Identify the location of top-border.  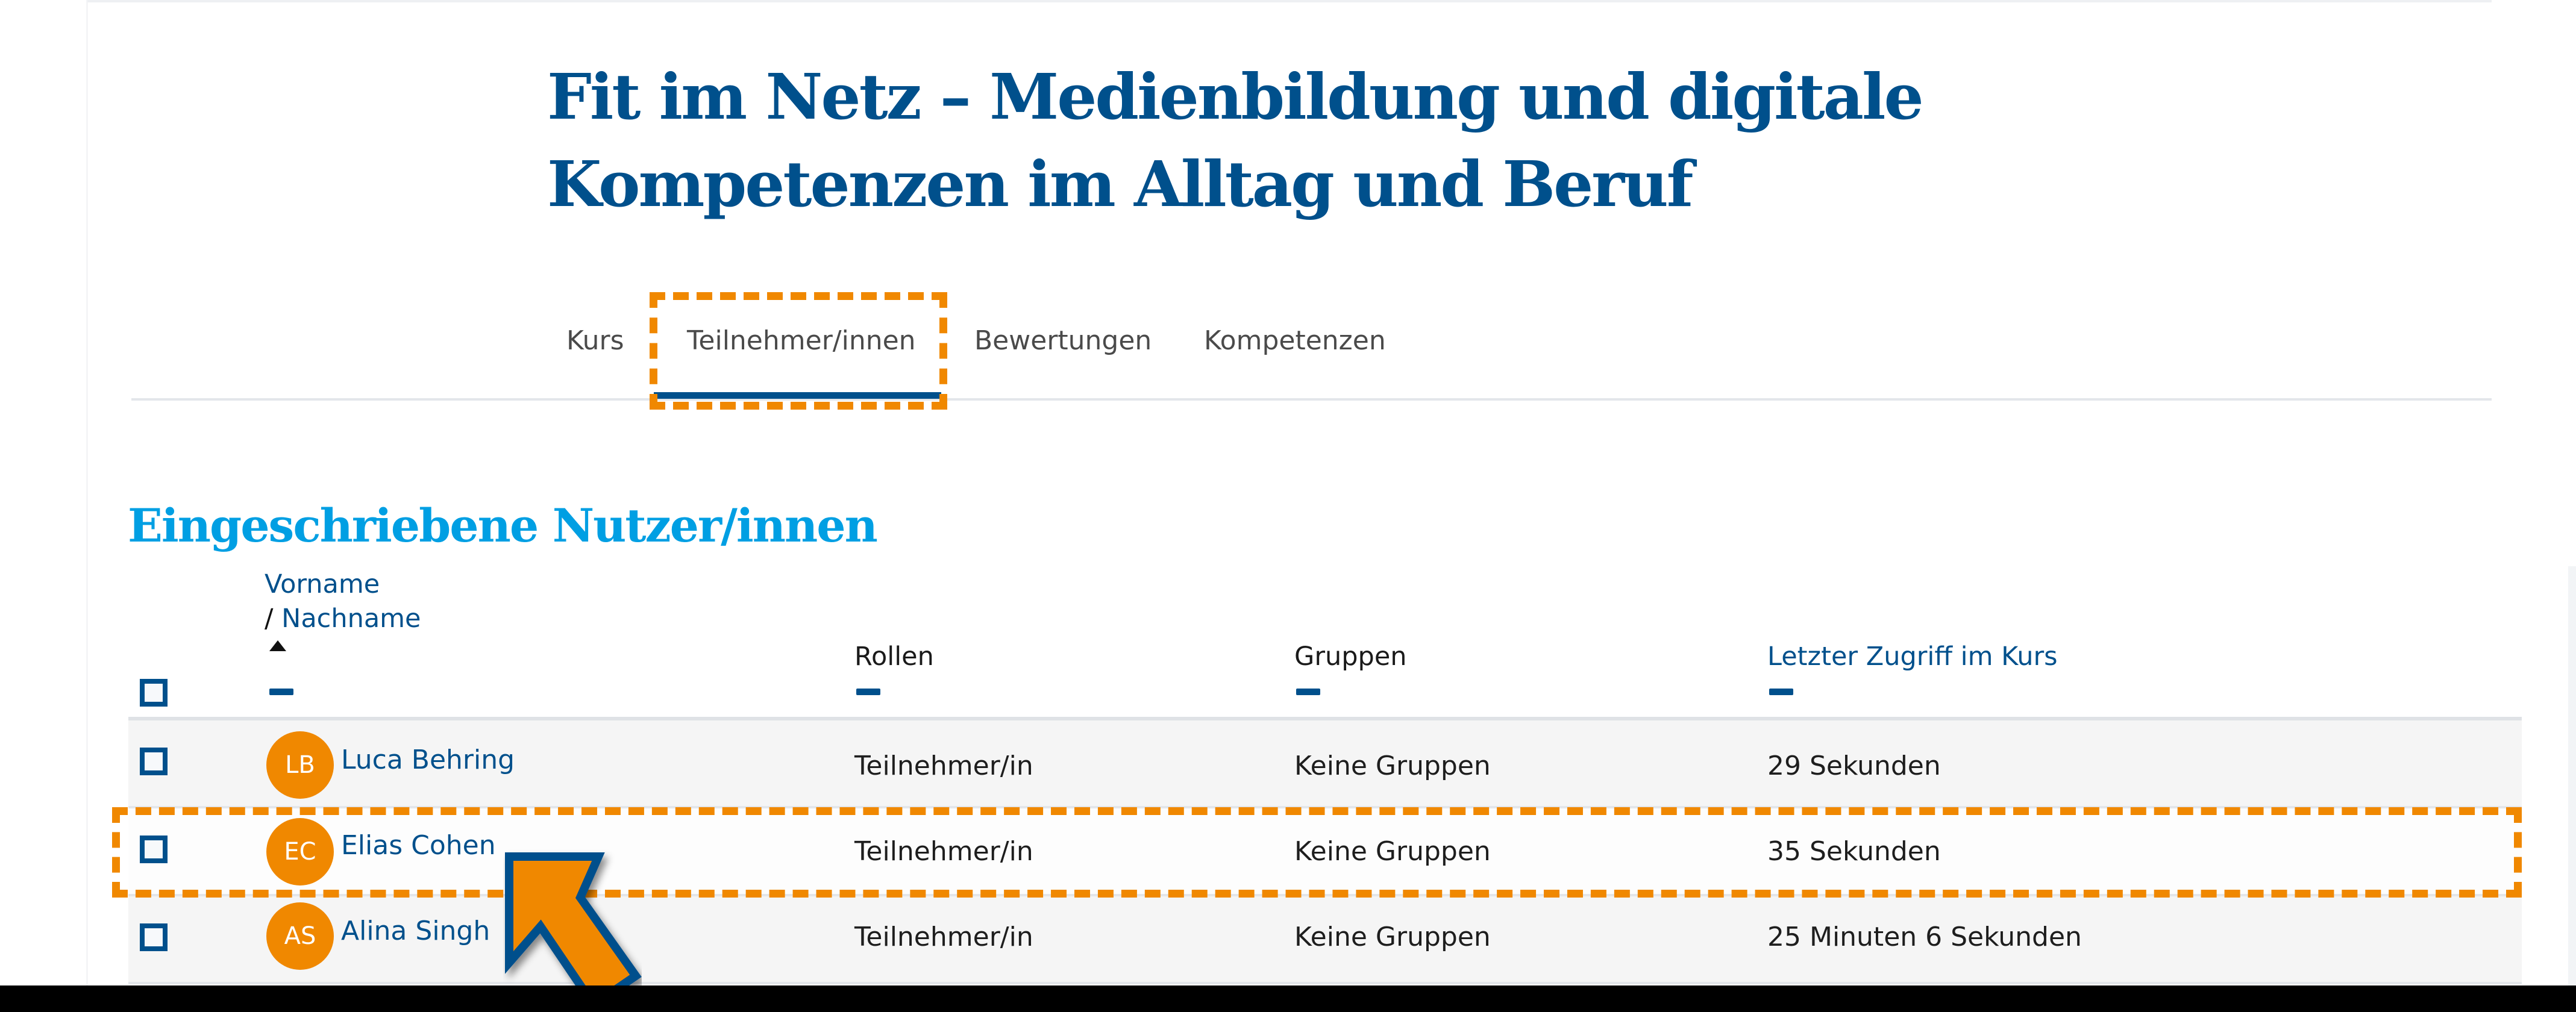
(1289, 1).